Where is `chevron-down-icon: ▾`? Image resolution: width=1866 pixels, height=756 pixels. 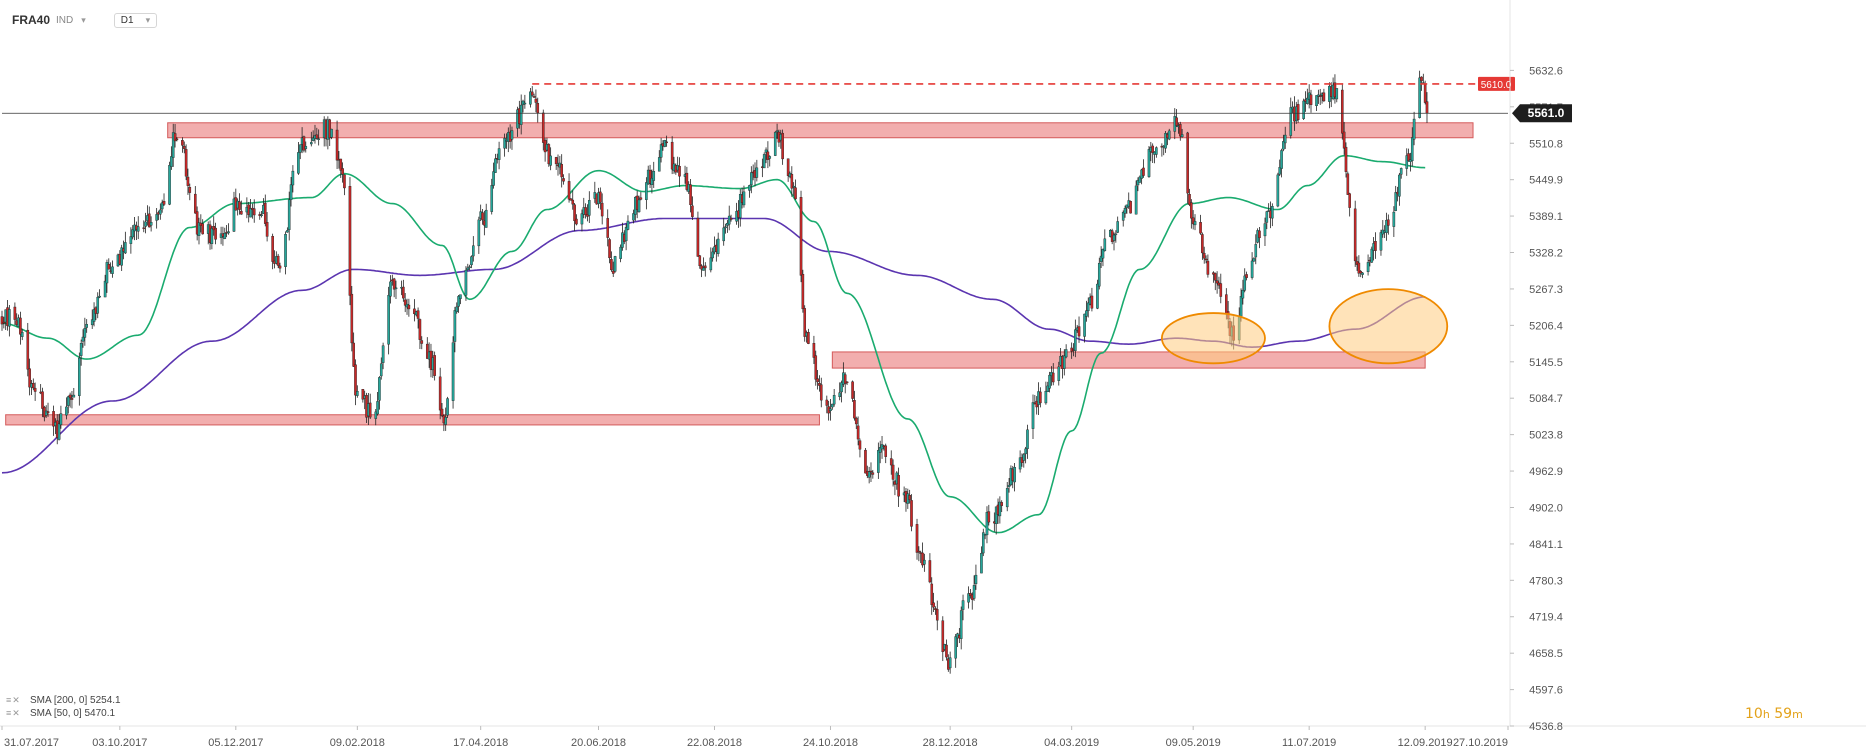 chevron-down-icon: ▾ is located at coordinates (83, 19).